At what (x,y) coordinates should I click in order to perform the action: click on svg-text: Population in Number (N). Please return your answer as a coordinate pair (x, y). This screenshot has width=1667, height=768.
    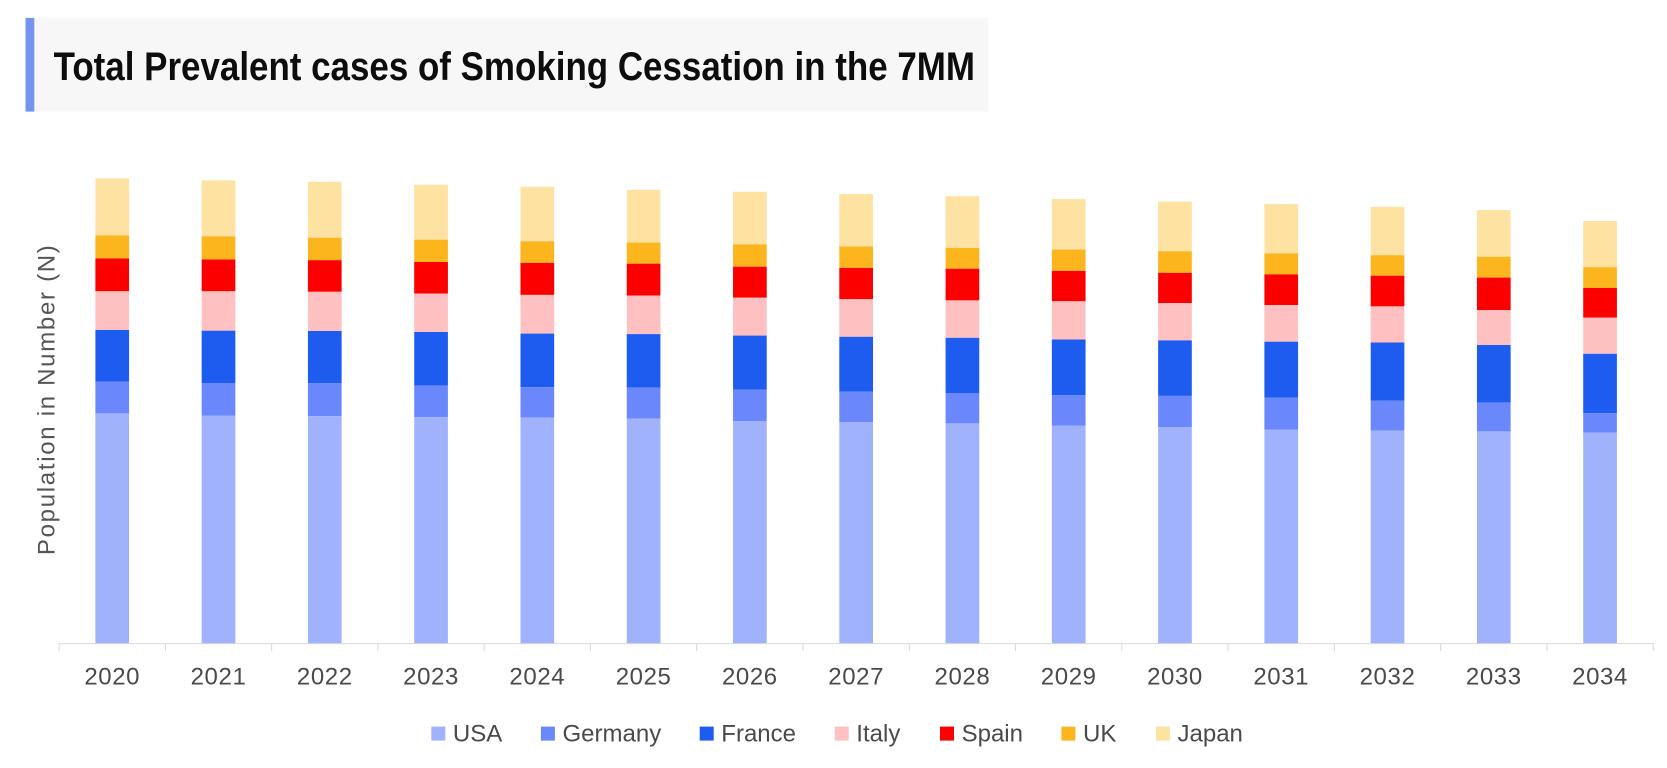
    Looking at the image, I should click on (46, 400).